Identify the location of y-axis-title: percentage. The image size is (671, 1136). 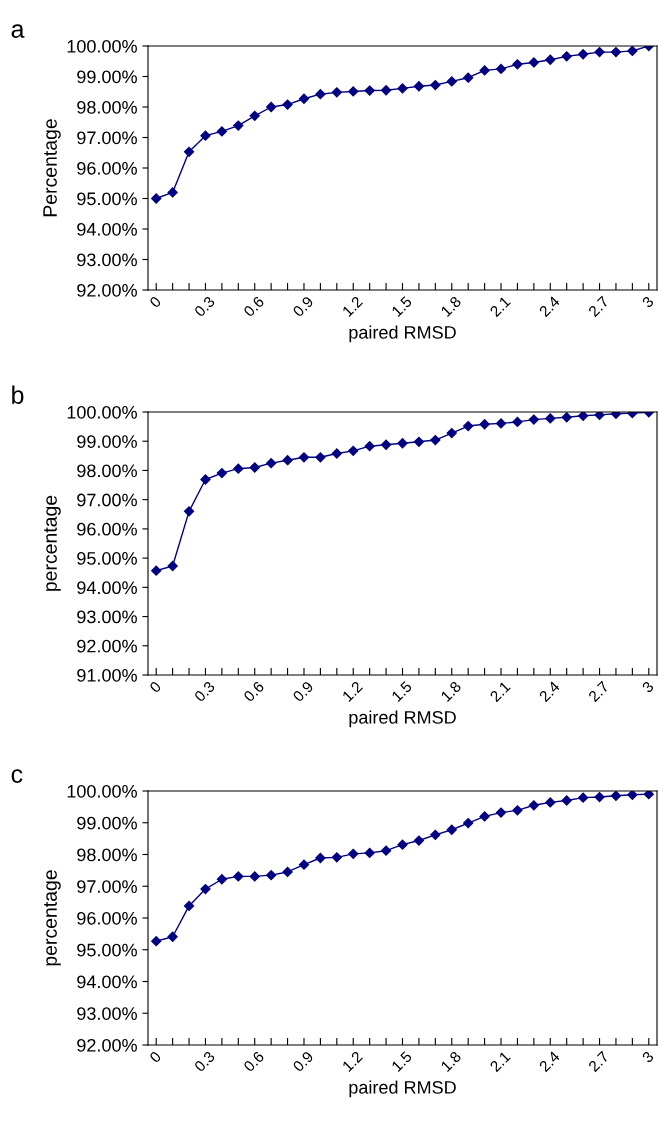
(52, 918).